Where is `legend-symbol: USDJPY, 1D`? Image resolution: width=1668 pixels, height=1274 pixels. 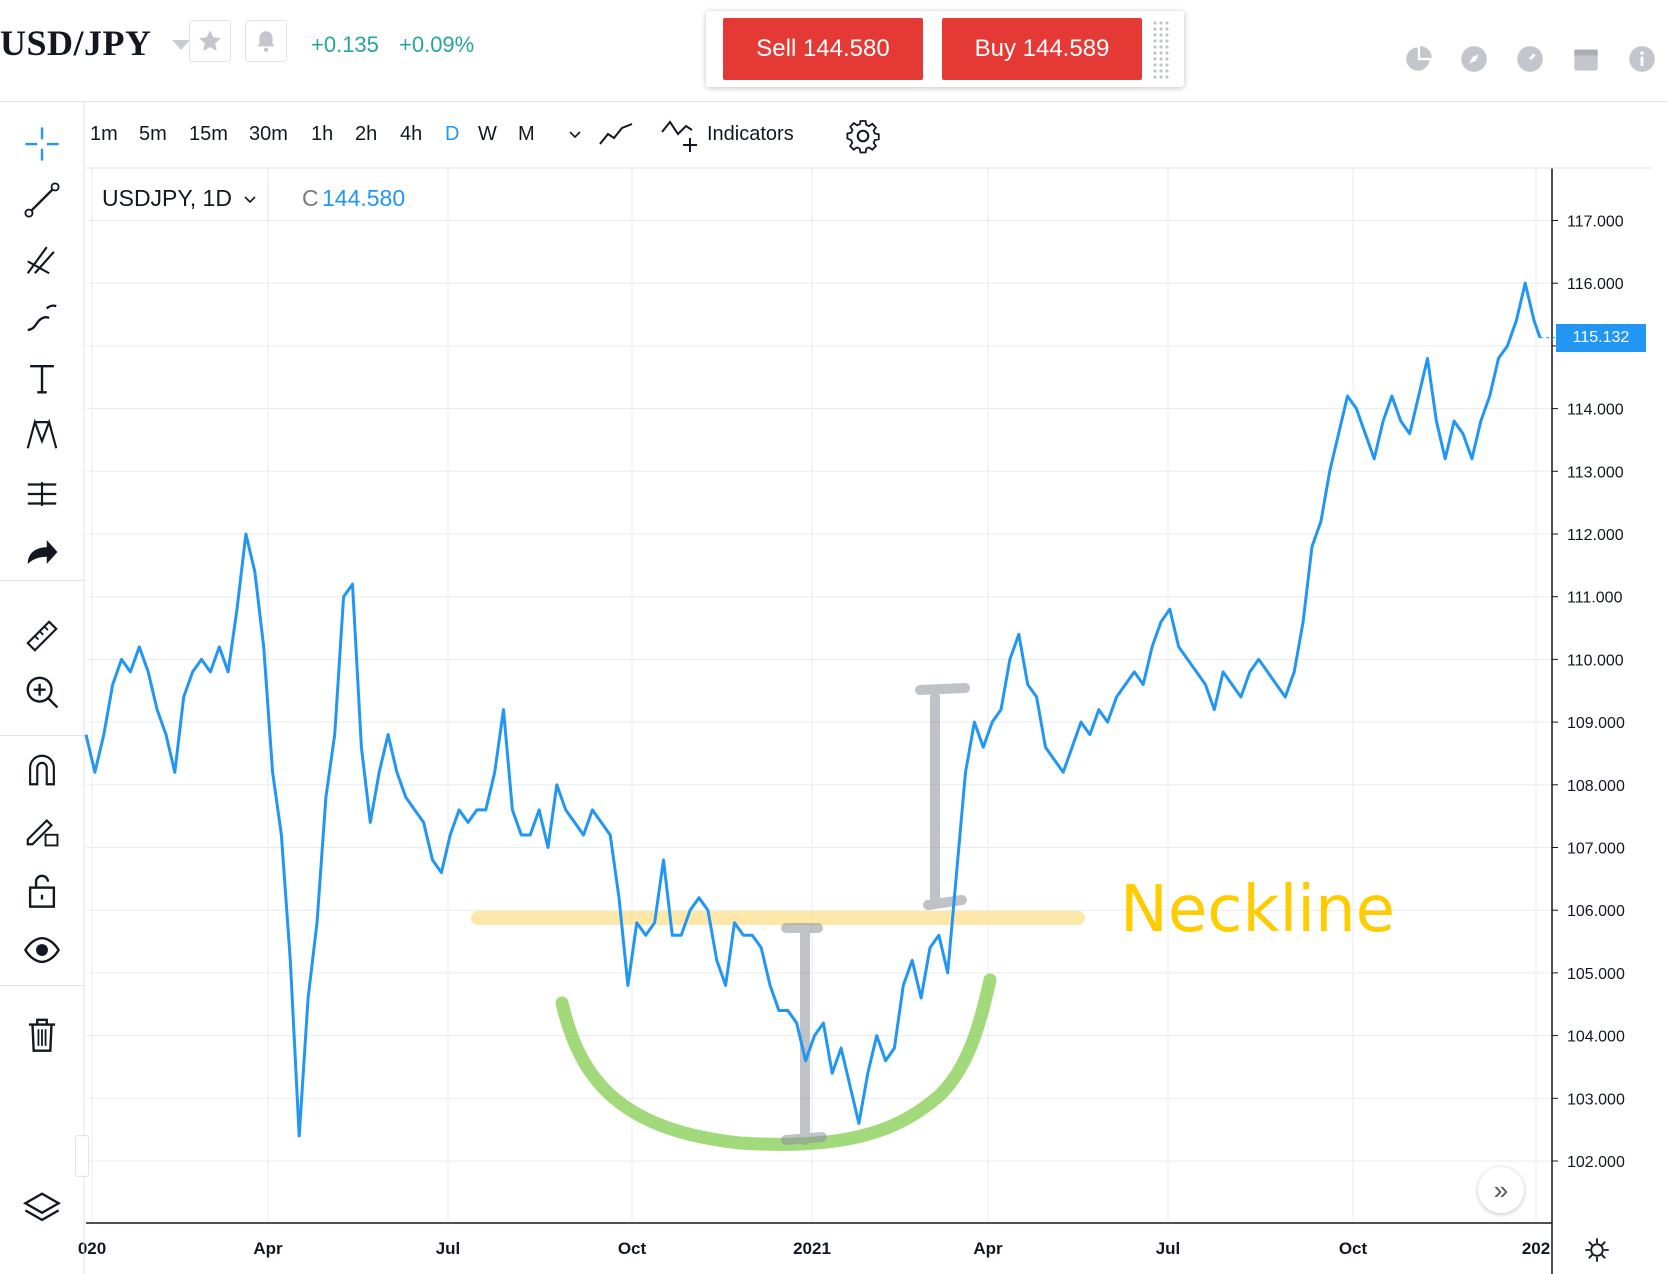 legend-symbol: USDJPY, 1D is located at coordinates (167, 198).